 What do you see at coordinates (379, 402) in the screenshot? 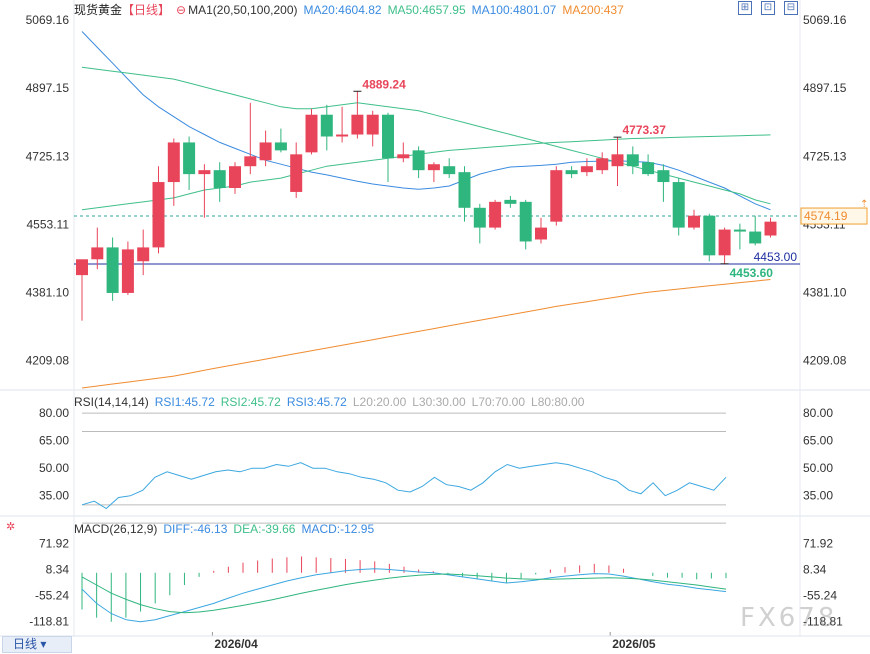
I see `rsi-l20-value: L20:20.00` at bounding box center [379, 402].